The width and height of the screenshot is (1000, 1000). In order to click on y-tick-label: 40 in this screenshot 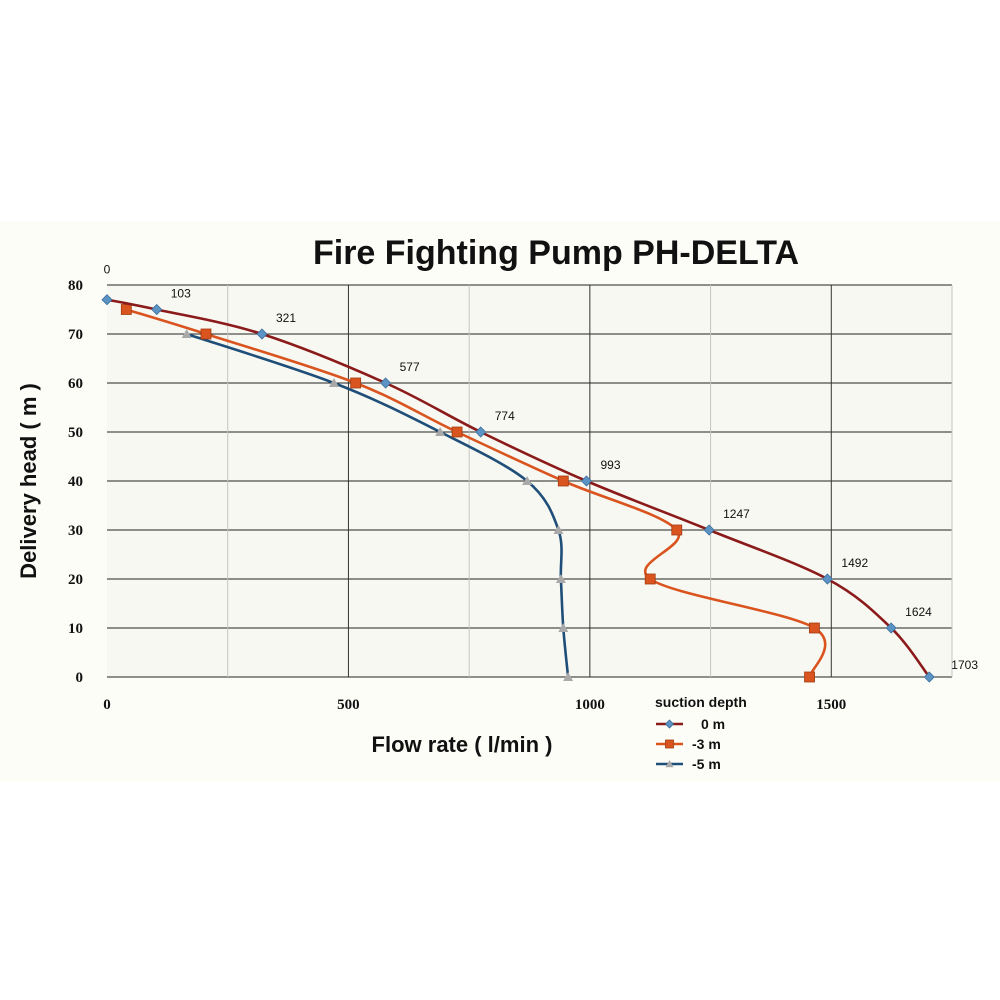, I will do `click(75, 482)`.